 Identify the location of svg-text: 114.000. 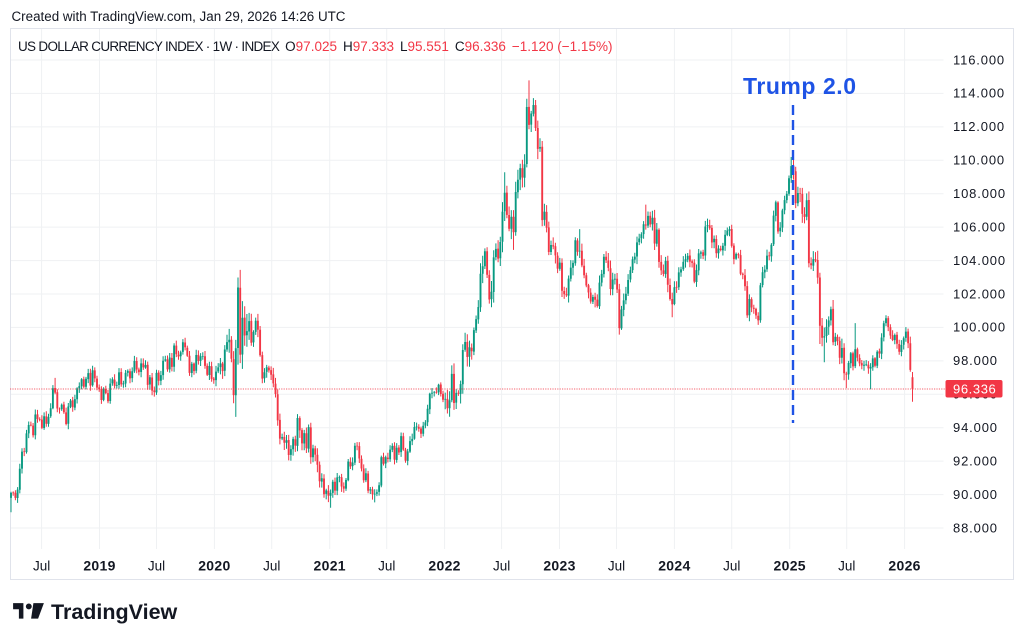
(979, 93).